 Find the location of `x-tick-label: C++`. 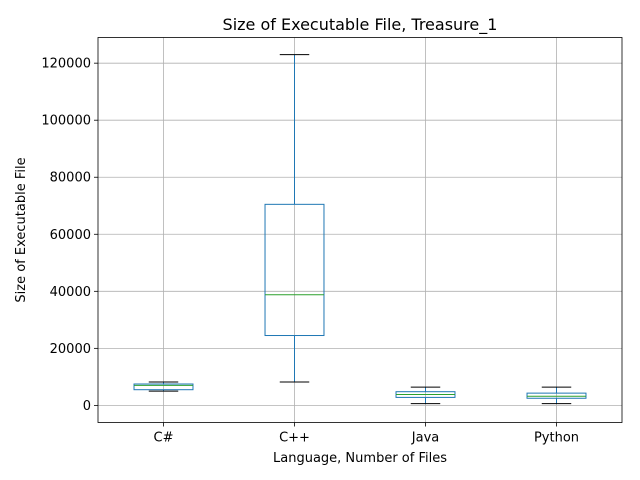

x-tick-label: C++ is located at coordinates (294, 438).